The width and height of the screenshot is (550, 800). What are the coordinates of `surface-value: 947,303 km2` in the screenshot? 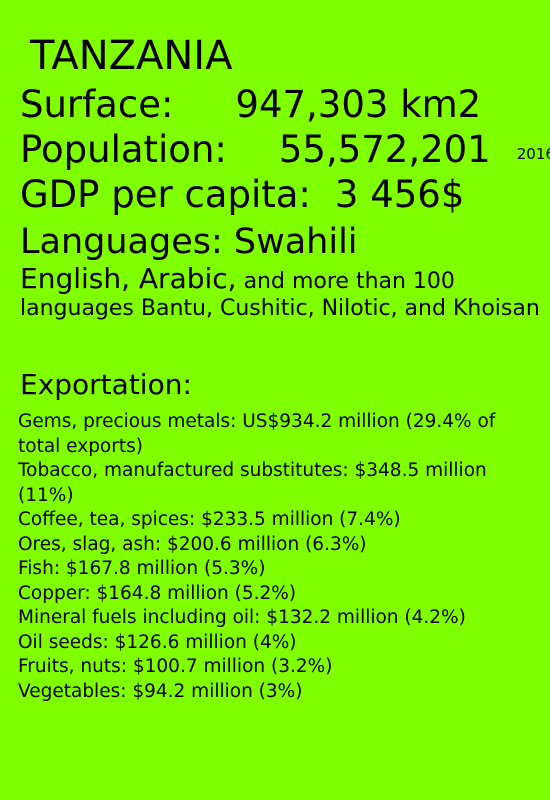 It's located at (358, 104).